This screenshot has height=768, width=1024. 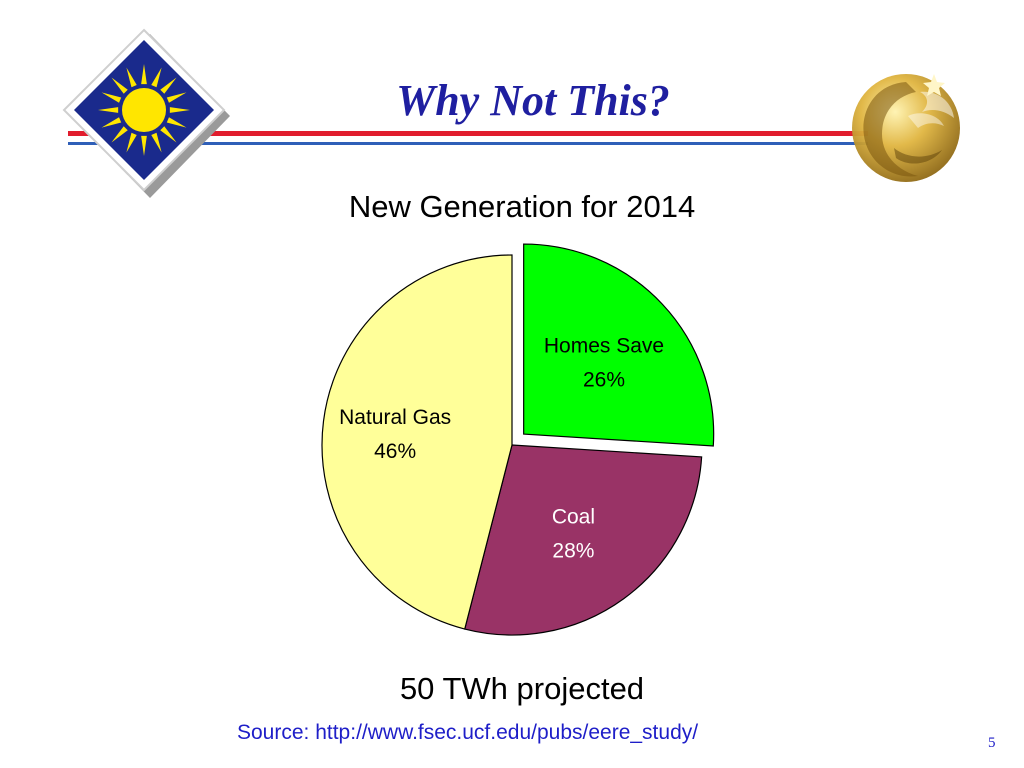 I want to click on pie-slice-natural-gas, so click(x=417, y=442).